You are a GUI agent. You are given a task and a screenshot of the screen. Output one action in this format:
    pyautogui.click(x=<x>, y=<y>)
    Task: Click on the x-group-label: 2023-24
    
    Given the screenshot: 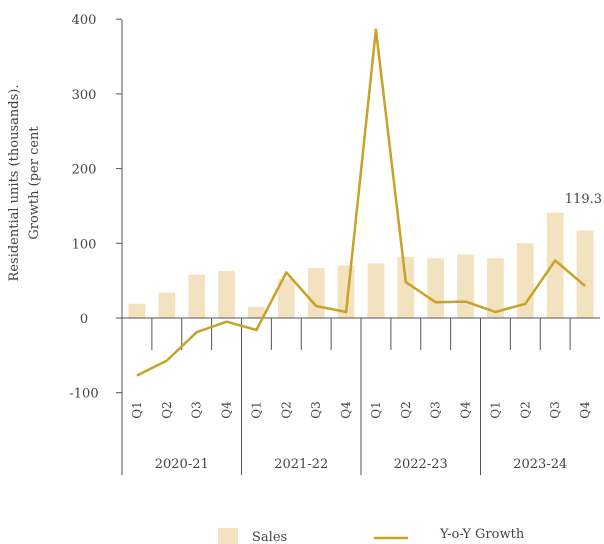 What is the action you would take?
    pyautogui.click(x=540, y=464)
    